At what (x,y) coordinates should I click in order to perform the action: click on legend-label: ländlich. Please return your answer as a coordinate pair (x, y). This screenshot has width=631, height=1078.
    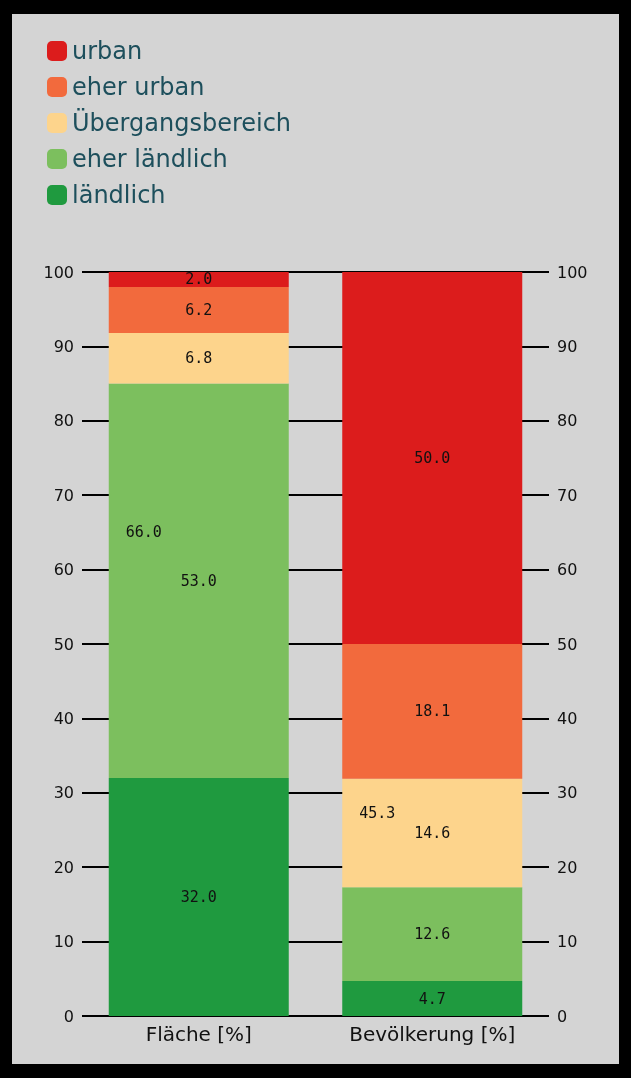
    Looking at the image, I should click on (119, 195).